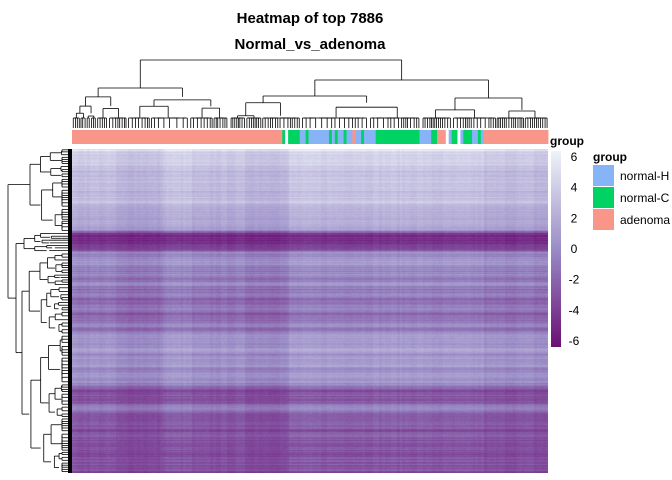 The image size is (672, 480). Describe the element at coordinates (310, 137) in the screenshot. I see `column-annotation-bar` at that location.